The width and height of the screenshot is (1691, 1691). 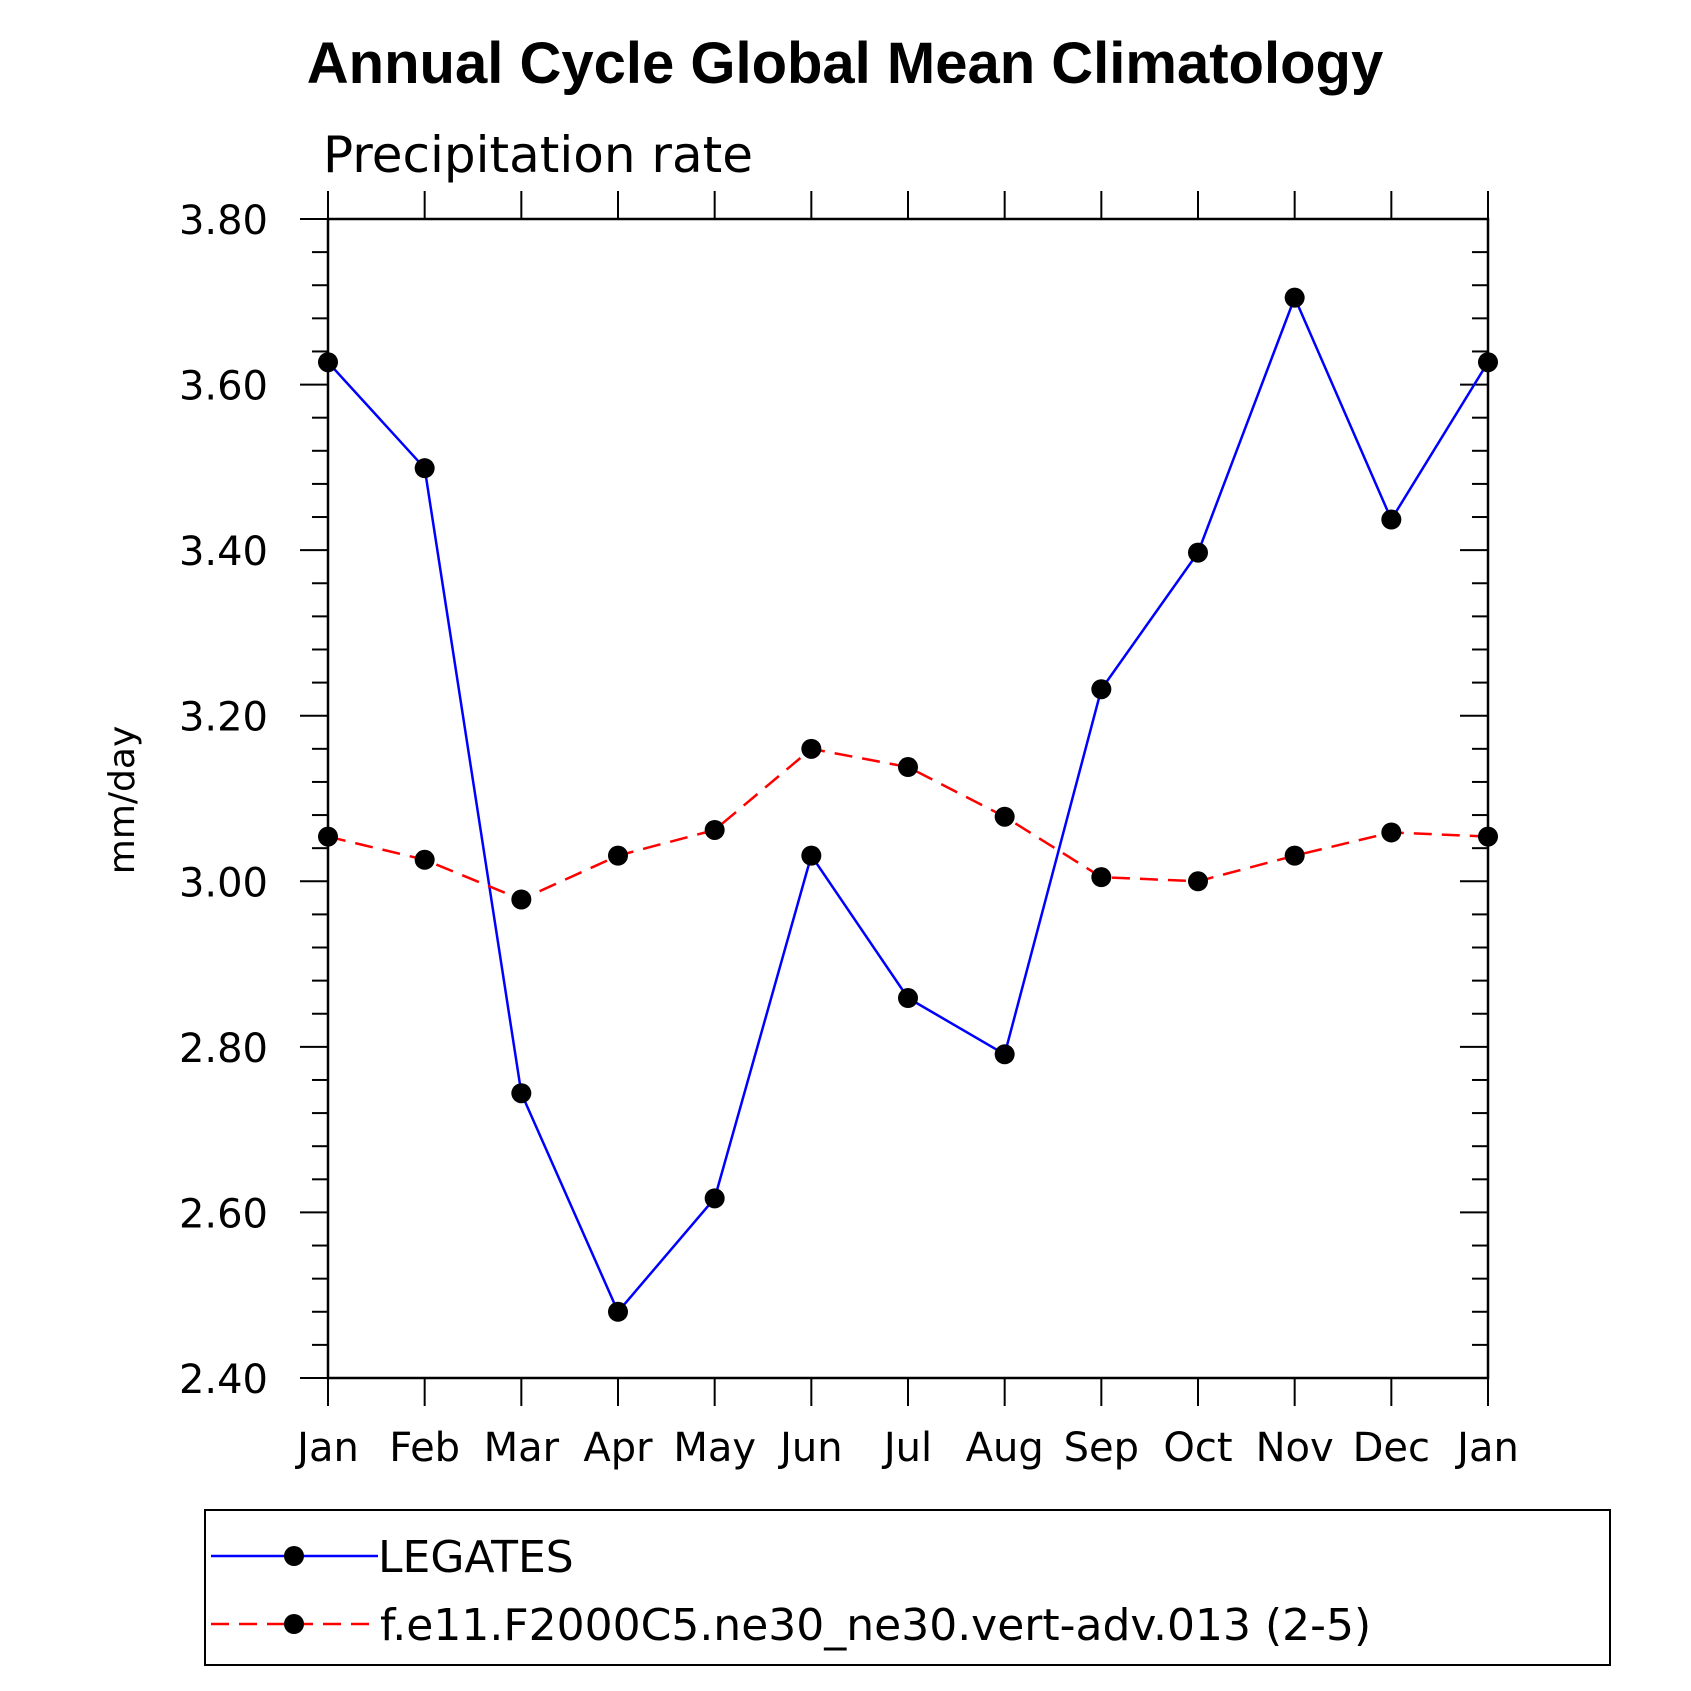 What do you see at coordinates (906, 1448) in the screenshot?
I see `x-tick-label: Jul` at bounding box center [906, 1448].